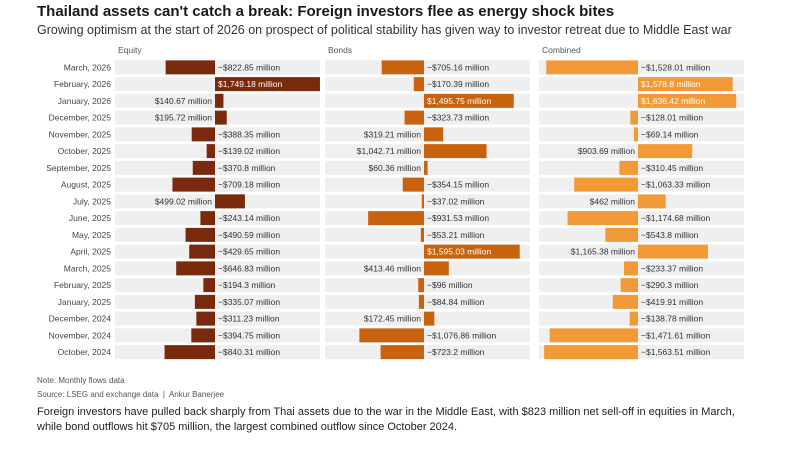 The height and width of the screenshot is (453, 794). What do you see at coordinates (395, 168) in the screenshot?
I see `value-label: $60.36 million` at bounding box center [395, 168].